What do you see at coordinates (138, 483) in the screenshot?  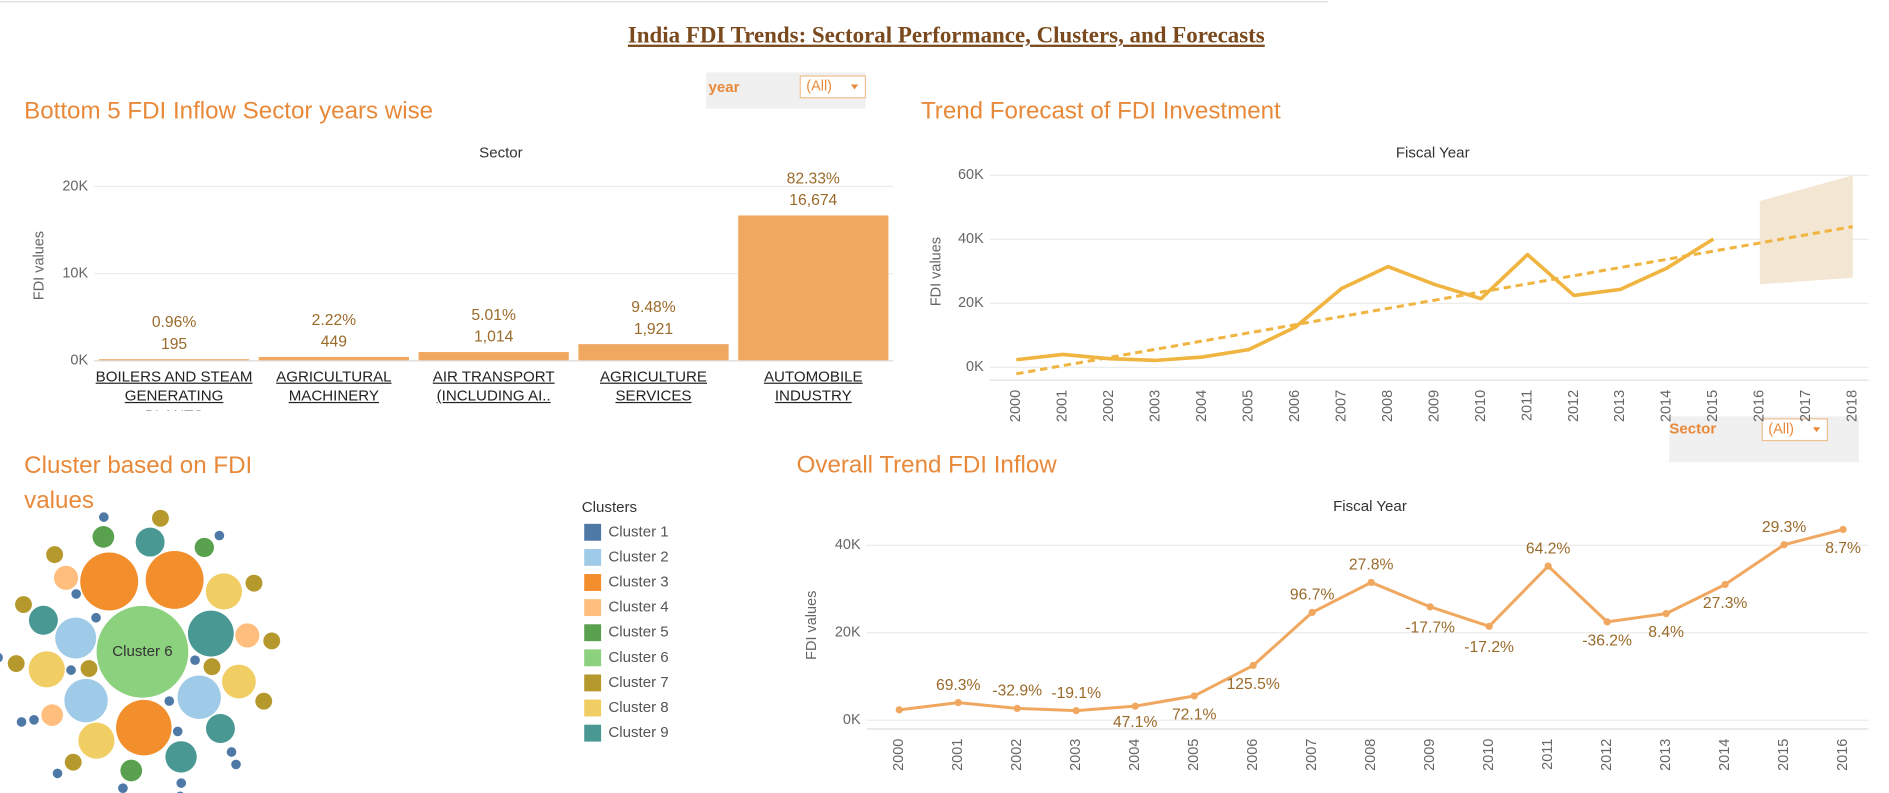 I see `chart-title: Cluster based on FDI values` at bounding box center [138, 483].